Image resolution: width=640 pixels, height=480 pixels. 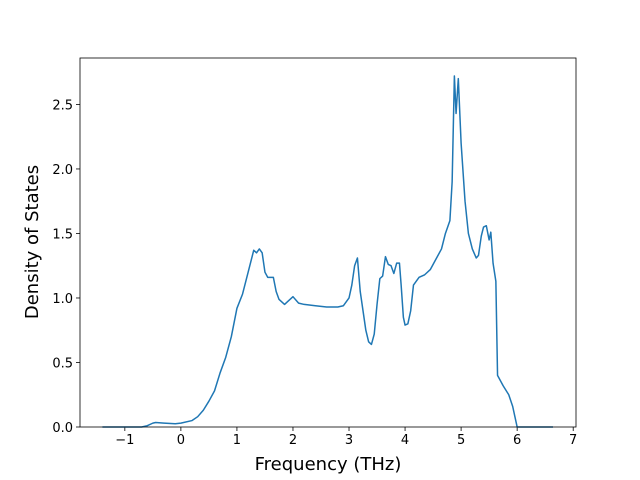 What do you see at coordinates (124, 440) in the screenshot?
I see `x-tick-label: −1` at bounding box center [124, 440].